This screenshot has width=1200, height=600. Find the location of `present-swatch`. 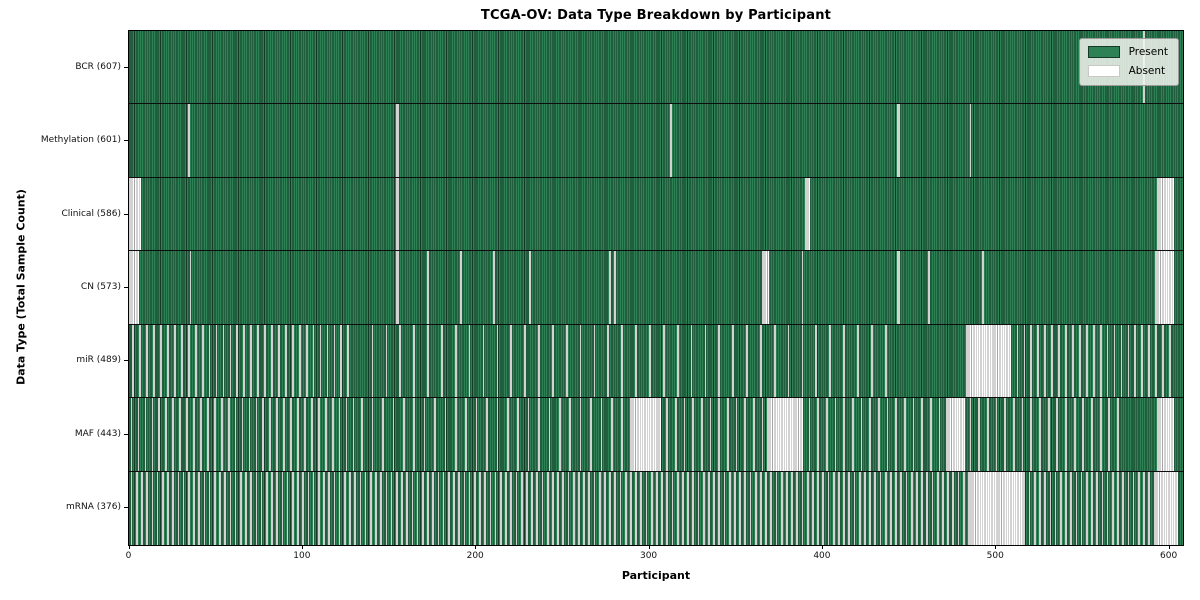

present-swatch is located at coordinates (1103, 52).